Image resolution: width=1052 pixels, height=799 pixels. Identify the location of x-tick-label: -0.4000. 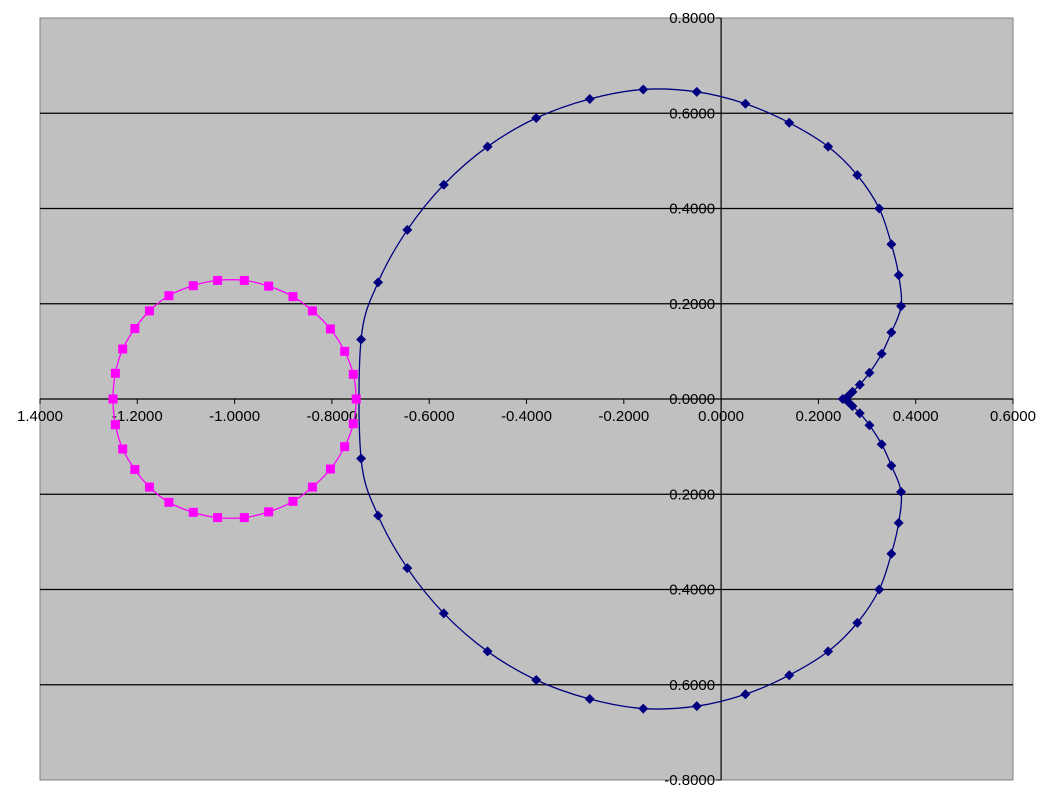
(526, 416).